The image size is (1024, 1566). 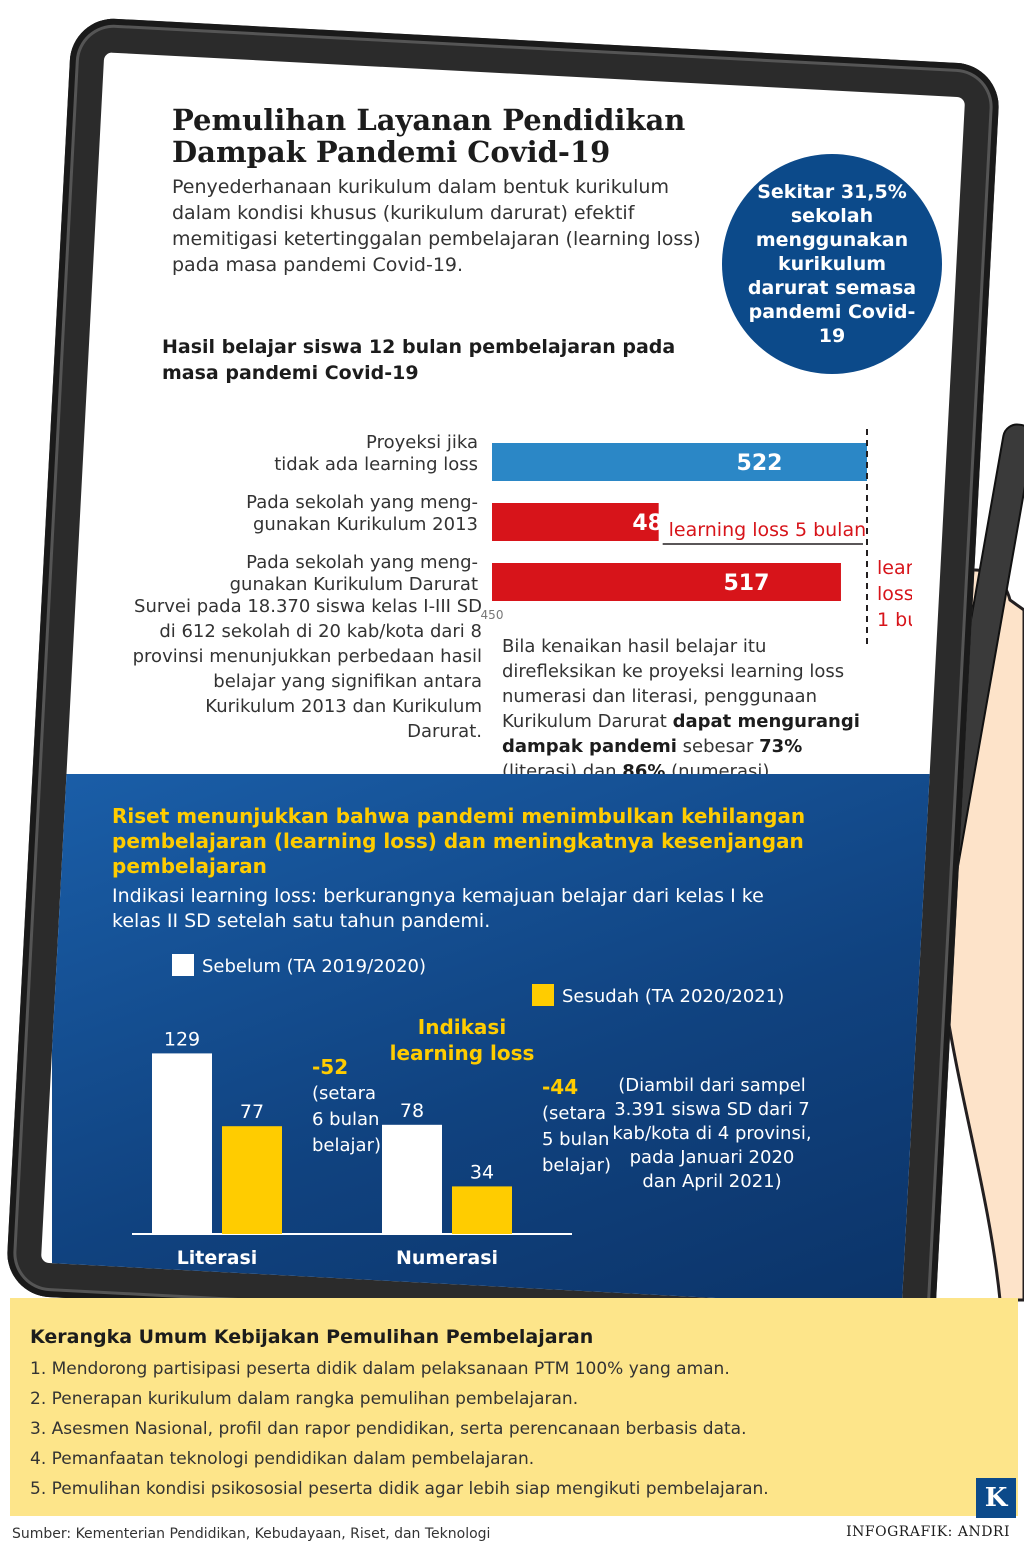 What do you see at coordinates (492, 615) in the screenshot?
I see `axis-baseline-label: 450` at bounding box center [492, 615].